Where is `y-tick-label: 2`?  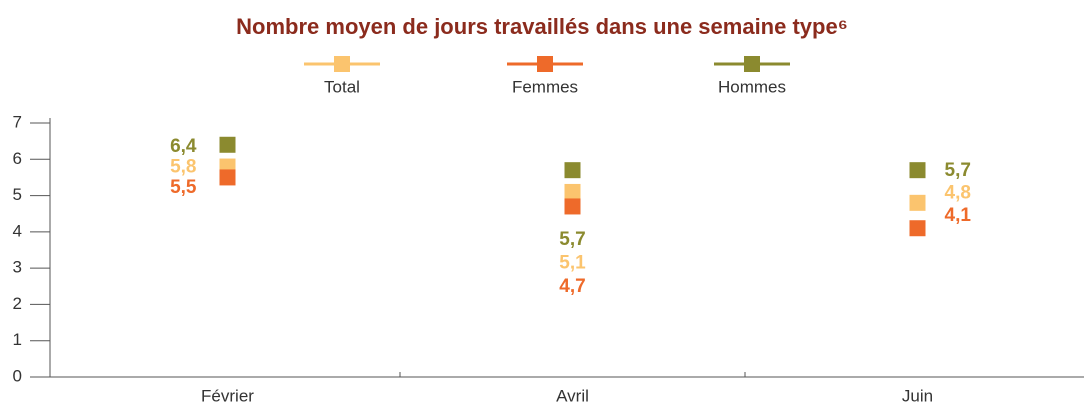 y-tick-label: 2 is located at coordinates (17, 303).